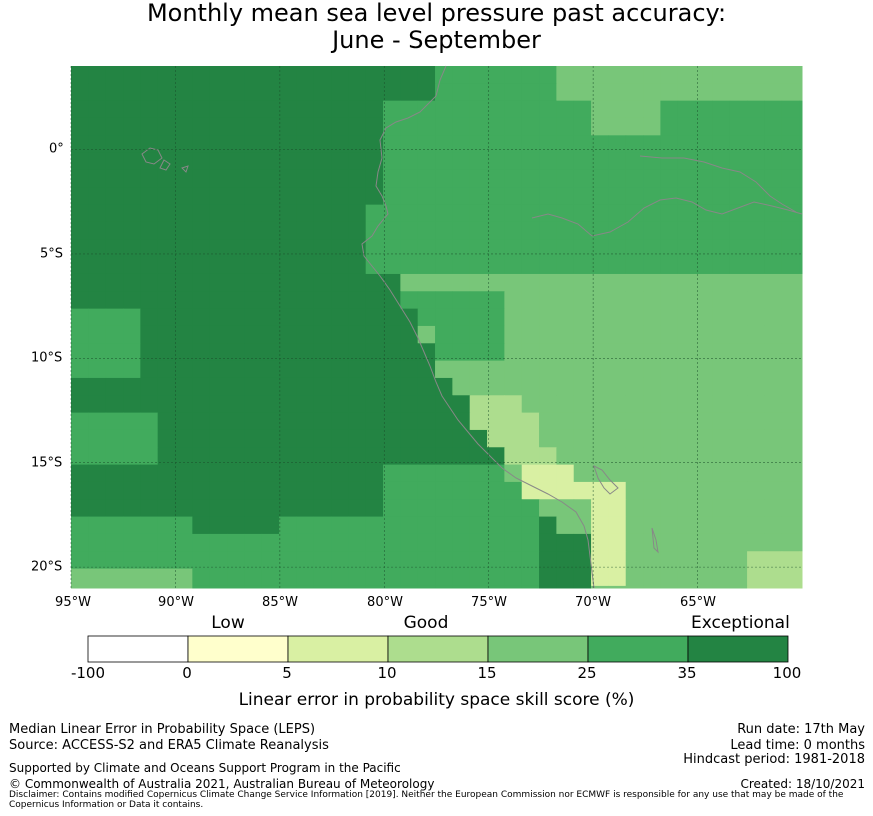 The height and width of the screenshot is (816, 873). I want to click on lon-label: 85°W, so click(280, 602).